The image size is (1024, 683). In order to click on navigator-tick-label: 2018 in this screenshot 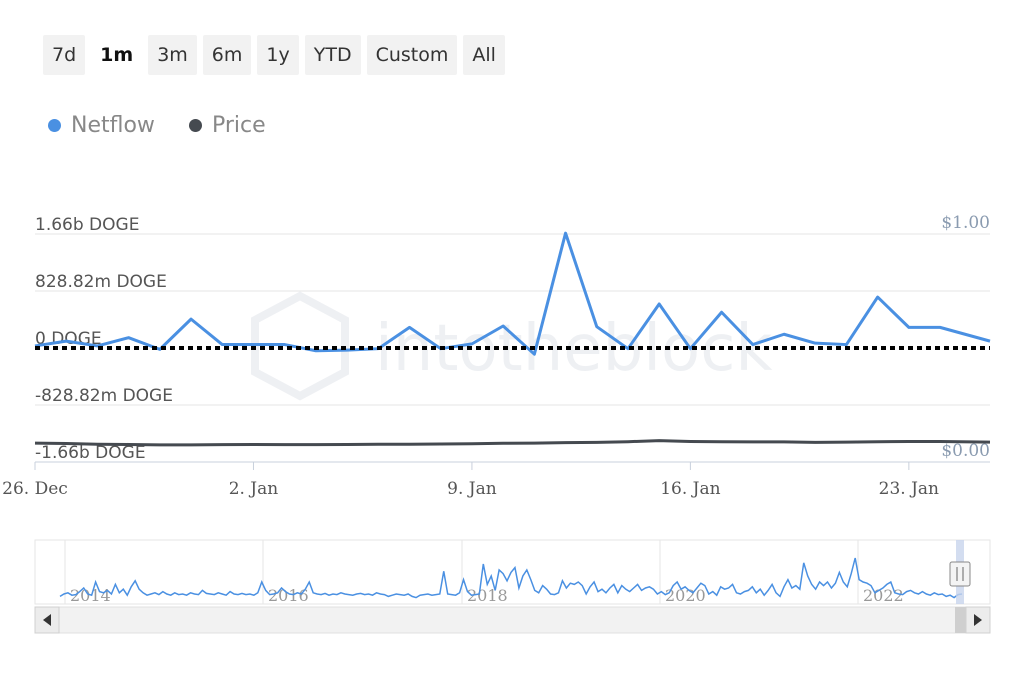, I will do `click(487, 595)`.